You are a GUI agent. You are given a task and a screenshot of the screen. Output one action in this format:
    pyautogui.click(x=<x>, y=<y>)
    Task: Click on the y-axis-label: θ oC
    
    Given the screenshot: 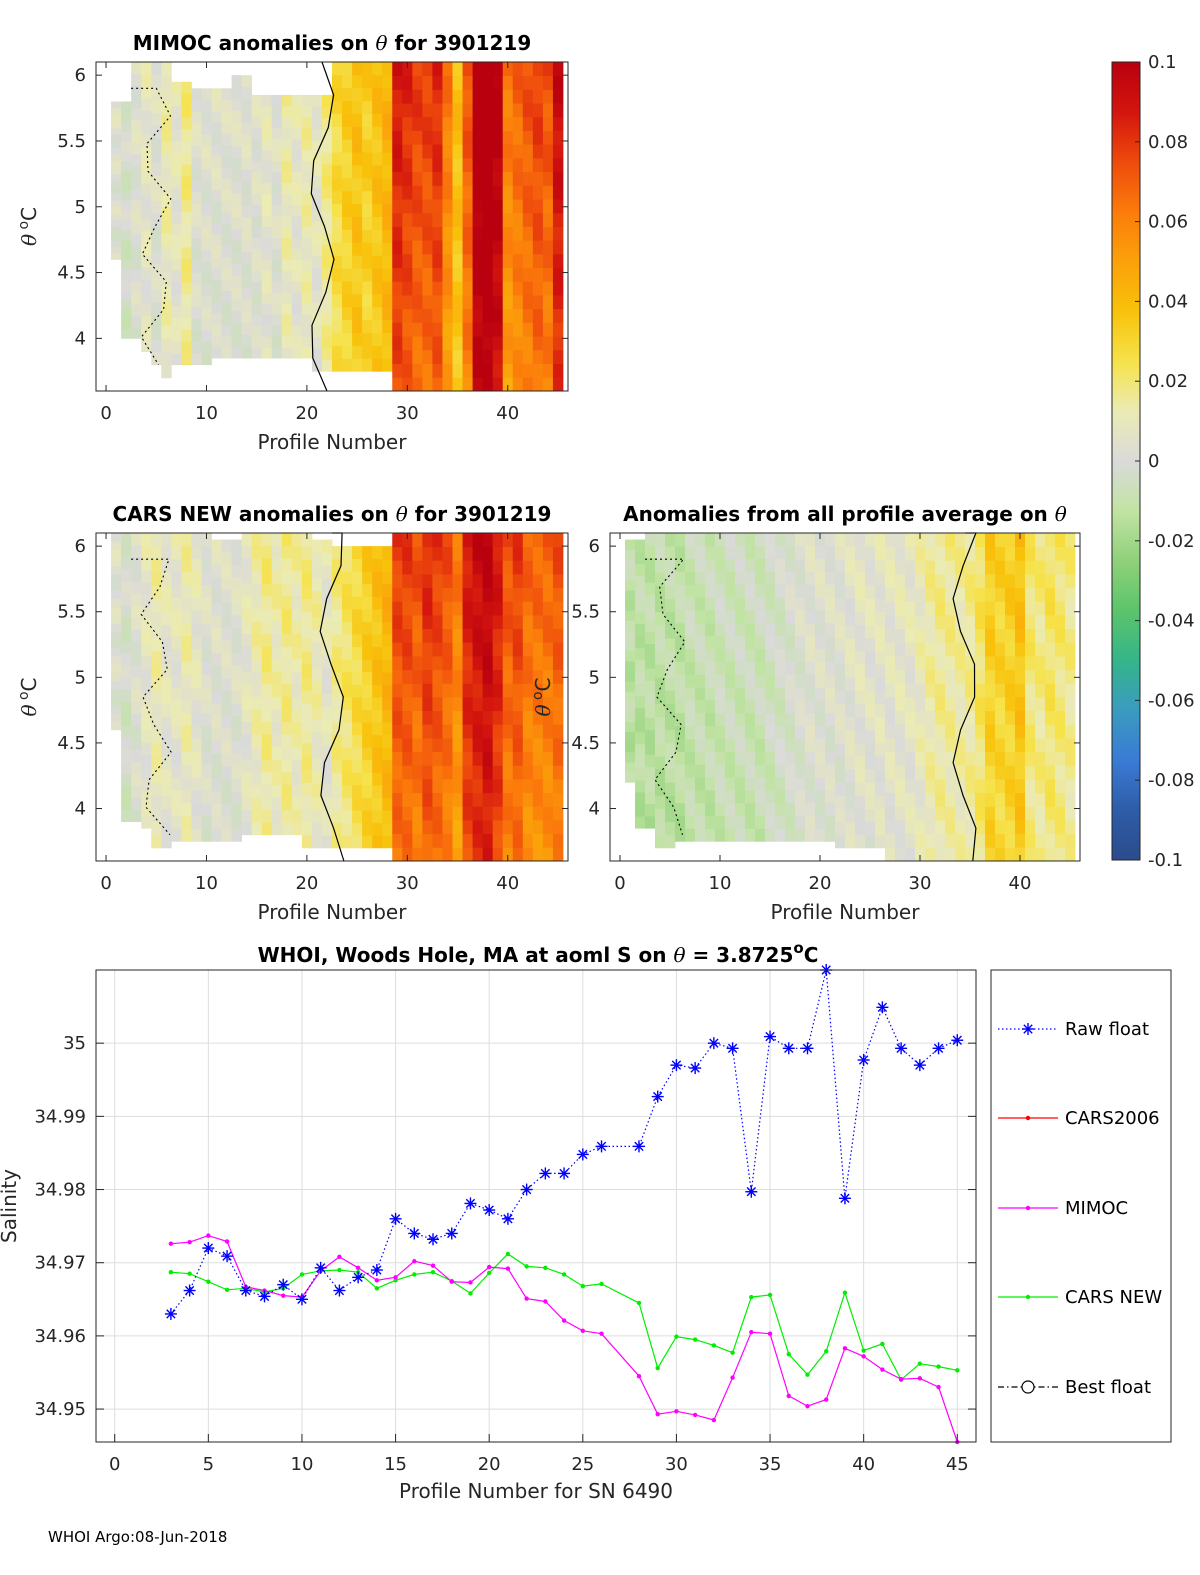 What is the action you would take?
    pyautogui.click(x=28, y=696)
    